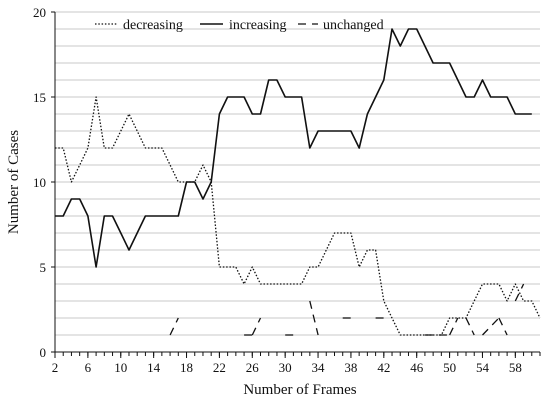 This screenshot has height=400, width=550. I want to click on x-tick-label: 38, so click(350, 367).